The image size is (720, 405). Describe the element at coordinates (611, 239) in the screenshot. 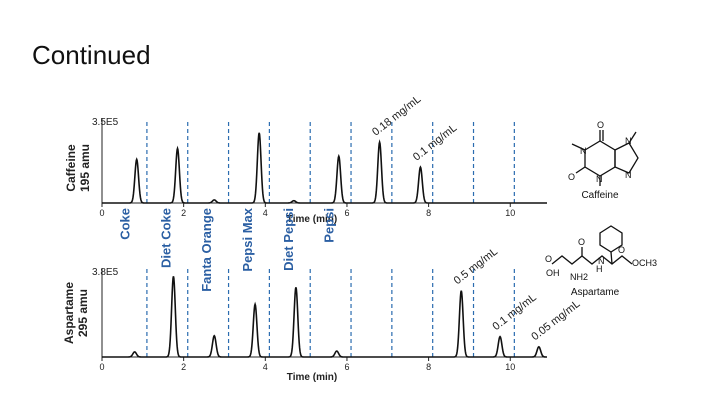

I see `aspartame-phenyl-ring` at that location.